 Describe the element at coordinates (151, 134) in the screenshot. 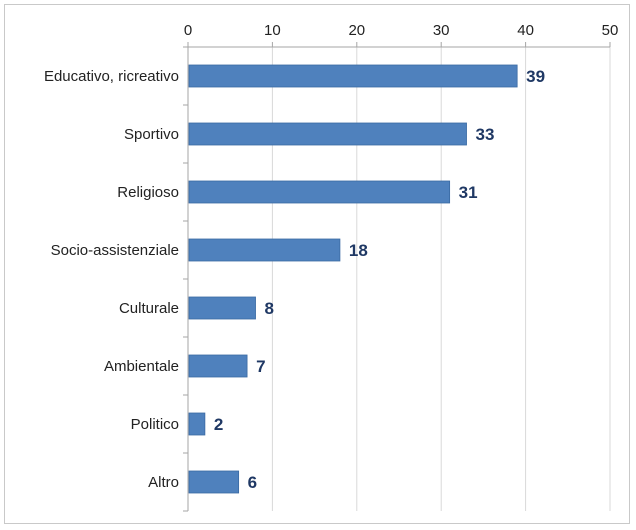

I see `category-label: Sportivo` at that location.